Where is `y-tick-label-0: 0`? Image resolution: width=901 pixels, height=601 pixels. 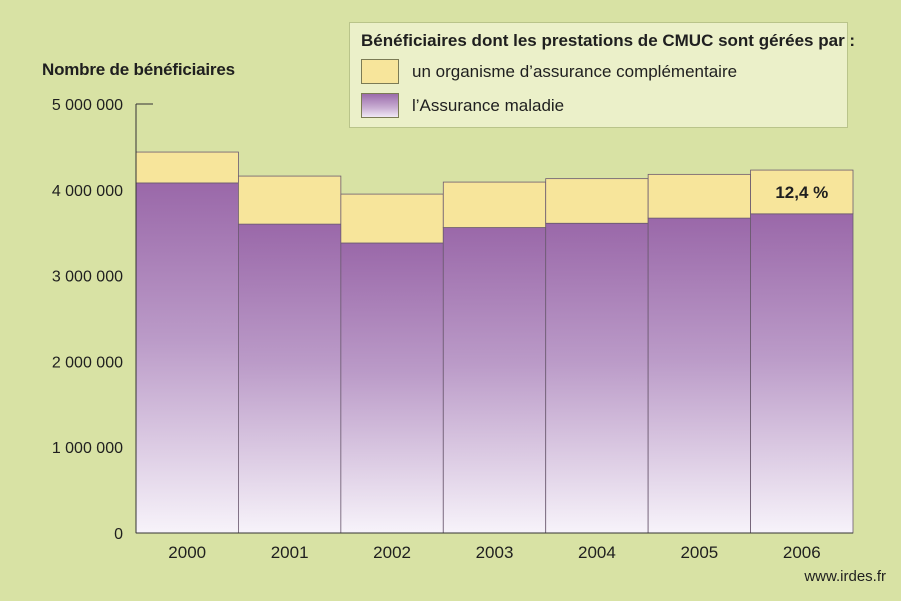
y-tick-label-0: 0 is located at coordinates (118, 534).